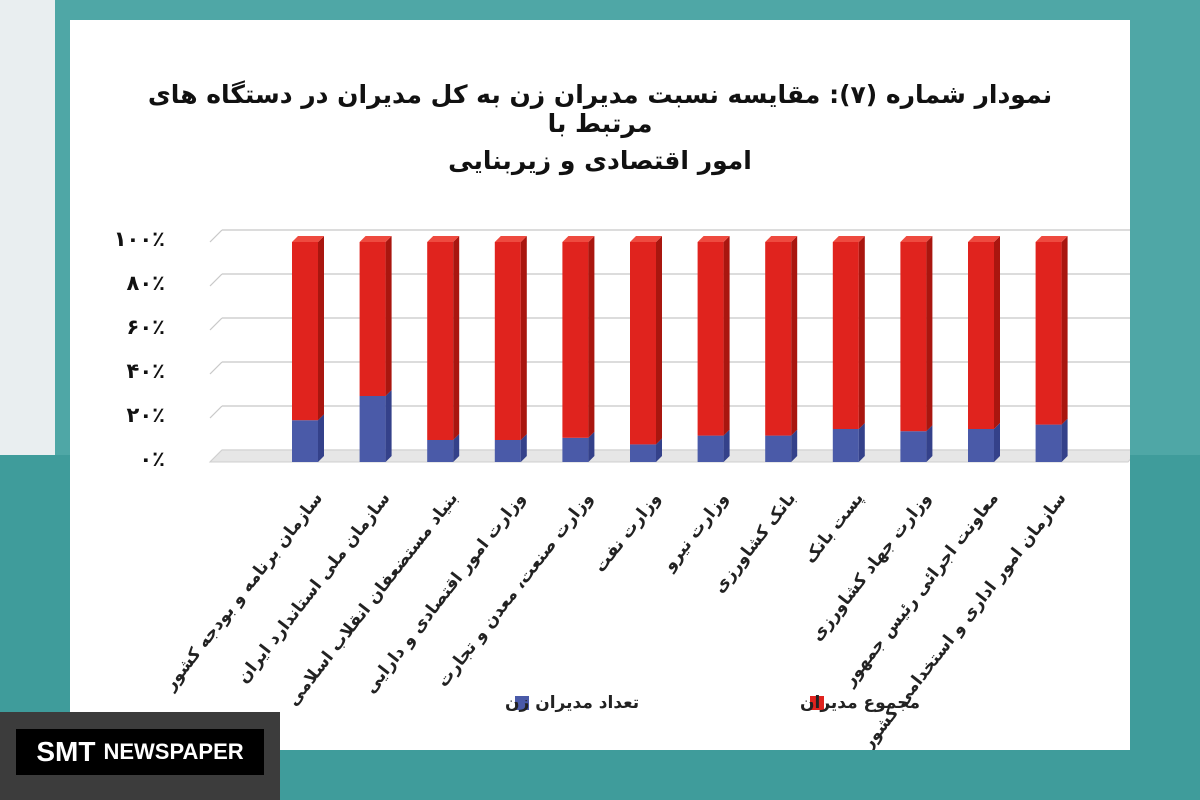 This screenshot has height=800, width=1200. What do you see at coordinates (817, 703) in the screenshot?
I see `legend-total-swatch` at bounding box center [817, 703].